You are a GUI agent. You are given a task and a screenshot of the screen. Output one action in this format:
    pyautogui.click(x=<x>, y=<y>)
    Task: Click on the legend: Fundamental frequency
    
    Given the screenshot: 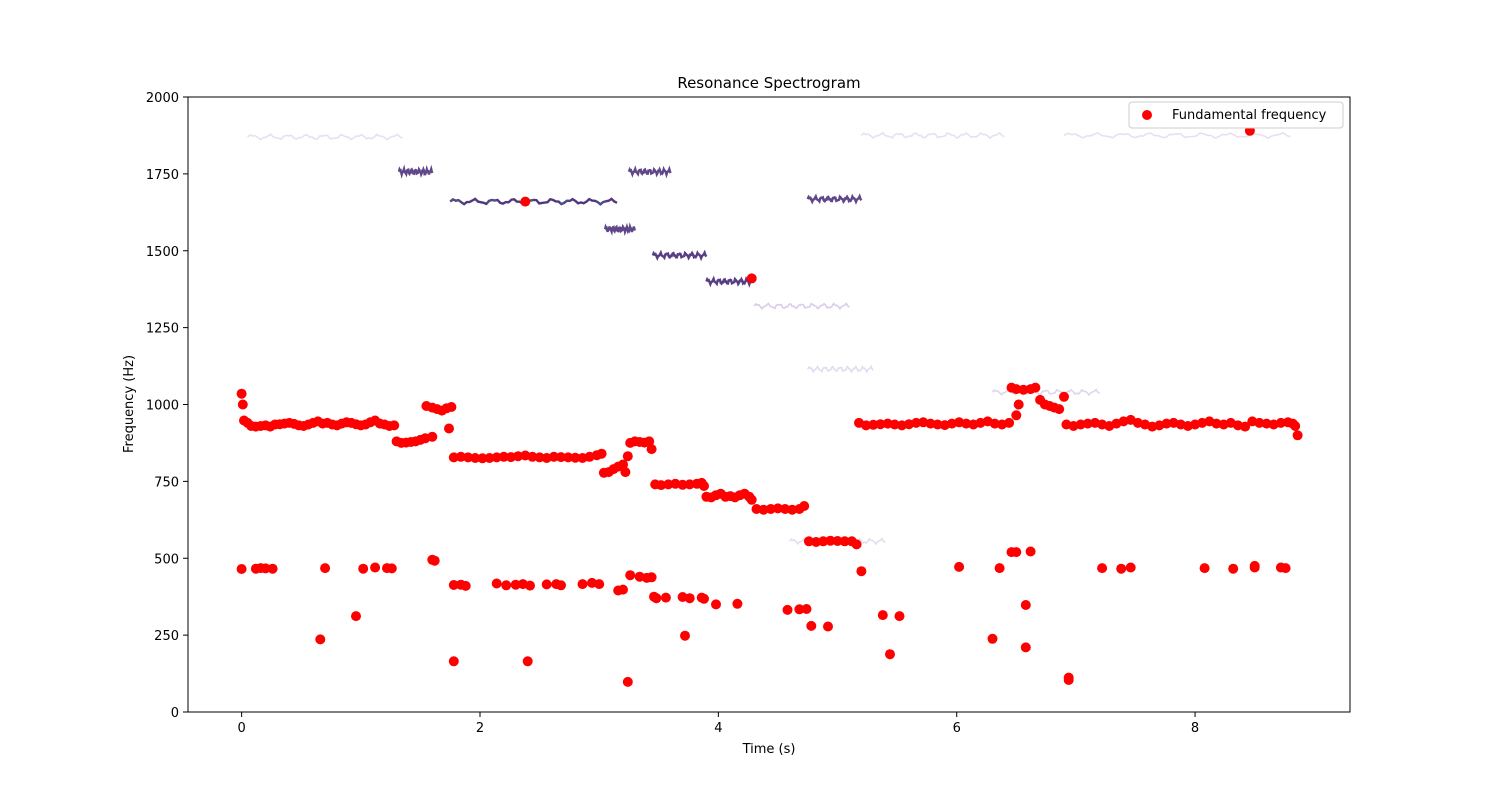 What is the action you would take?
    pyautogui.click(x=1236, y=115)
    